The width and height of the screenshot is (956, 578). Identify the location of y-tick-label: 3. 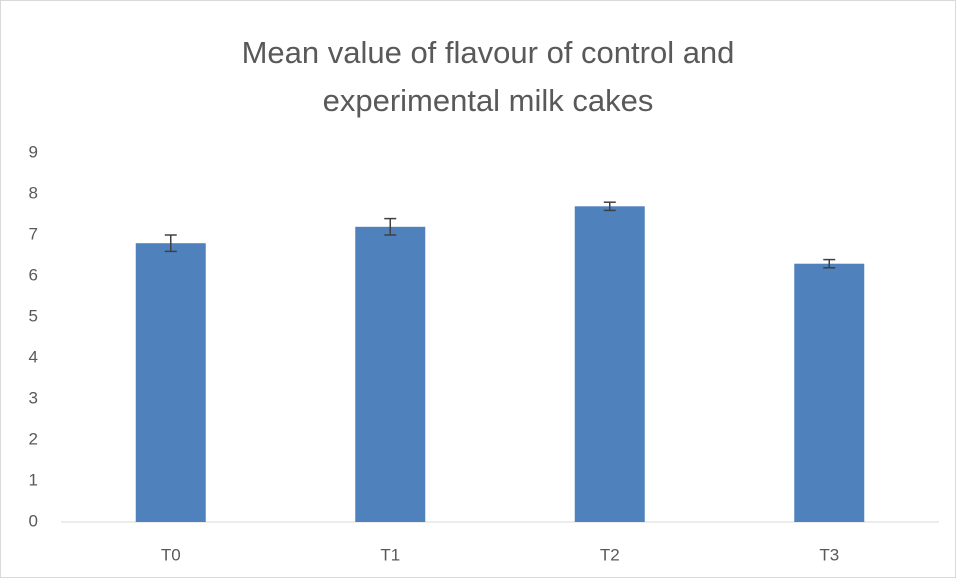
(33, 397).